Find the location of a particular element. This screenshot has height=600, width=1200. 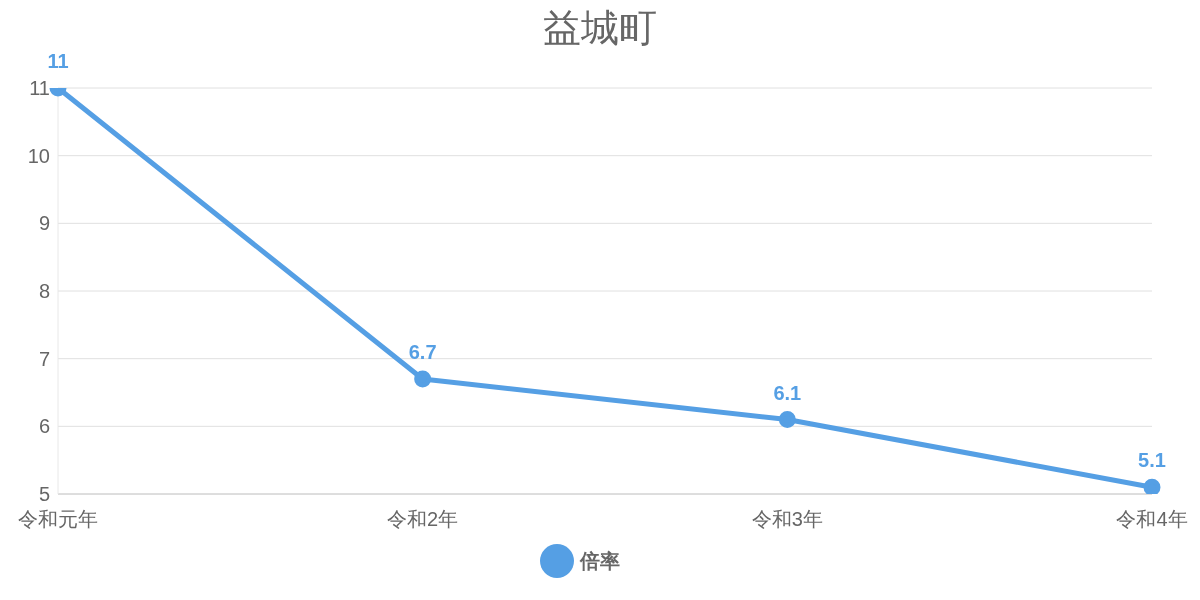

y-tick-label: 9 is located at coordinates (44, 223).